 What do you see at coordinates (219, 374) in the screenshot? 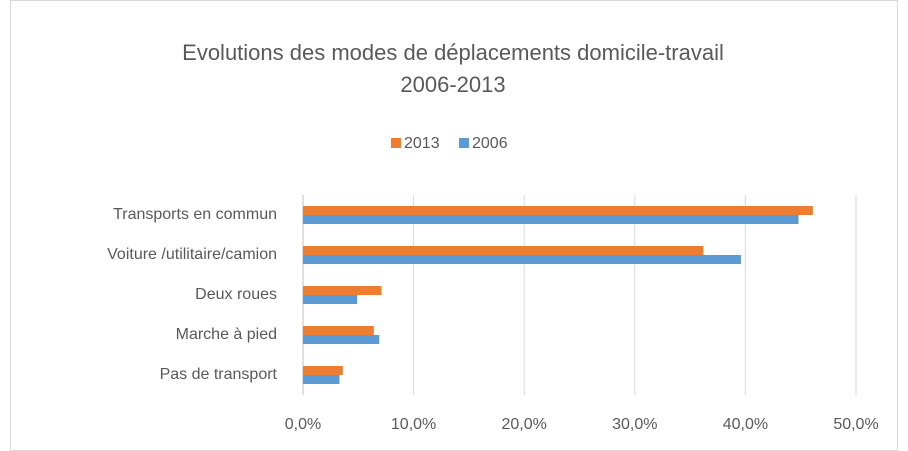
I see `y-tick-label: Pas de transport` at bounding box center [219, 374].